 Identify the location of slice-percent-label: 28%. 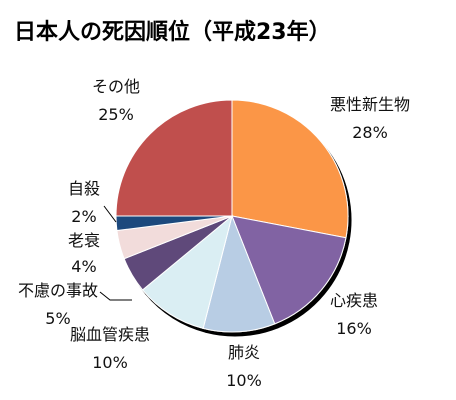
(370, 132).